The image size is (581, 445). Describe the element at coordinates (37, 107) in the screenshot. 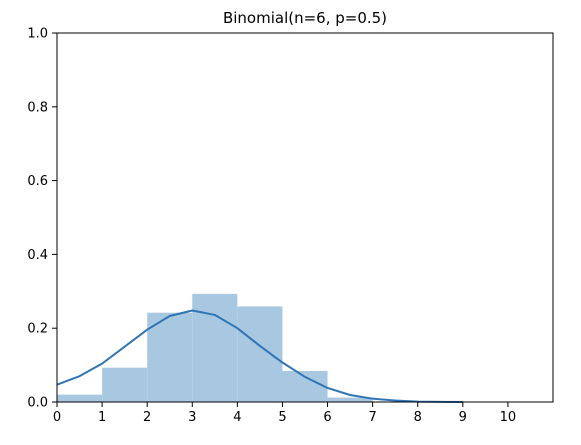

I see `y-tick-label-4: 0.8` at that location.